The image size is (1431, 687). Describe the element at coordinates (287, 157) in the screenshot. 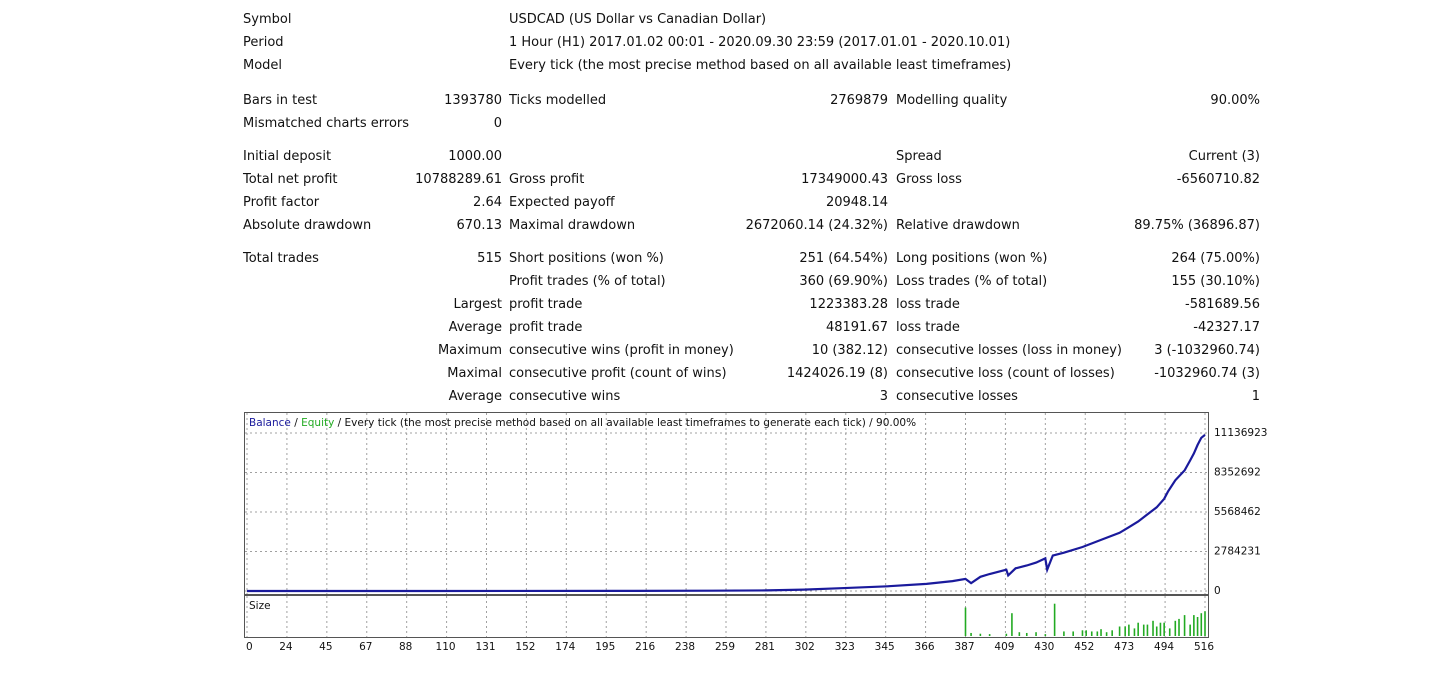

I see `deposit-label: Initial deposit` at that location.